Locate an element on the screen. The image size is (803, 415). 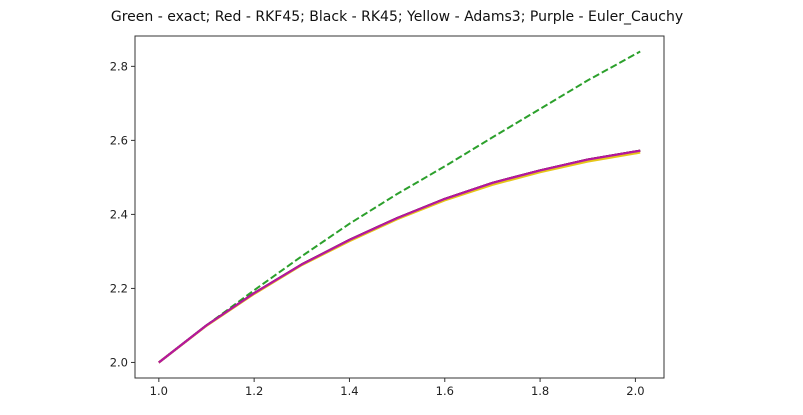
x-tick-label: 1.0 is located at coordinates (159, 391).